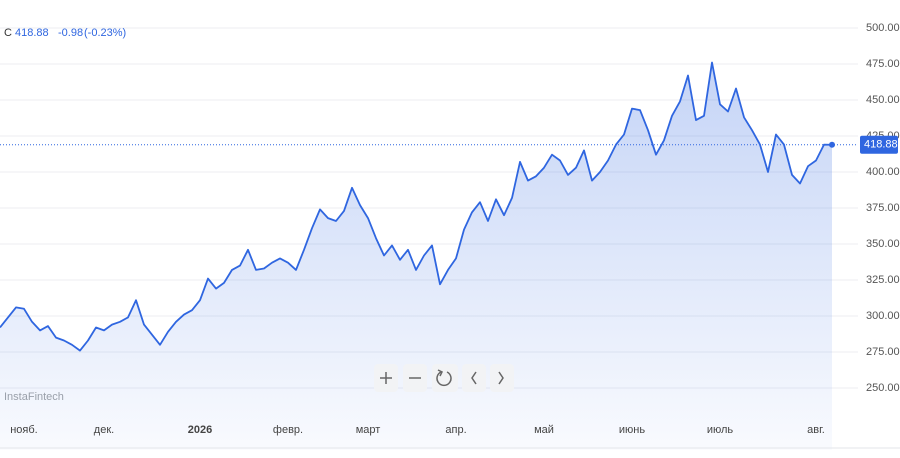 The image size is (900, 458). What do you see at coordinates (883, 388) in the screenshot?
I see `y-tick-label: 250.00` at bounding box center [883, 388].